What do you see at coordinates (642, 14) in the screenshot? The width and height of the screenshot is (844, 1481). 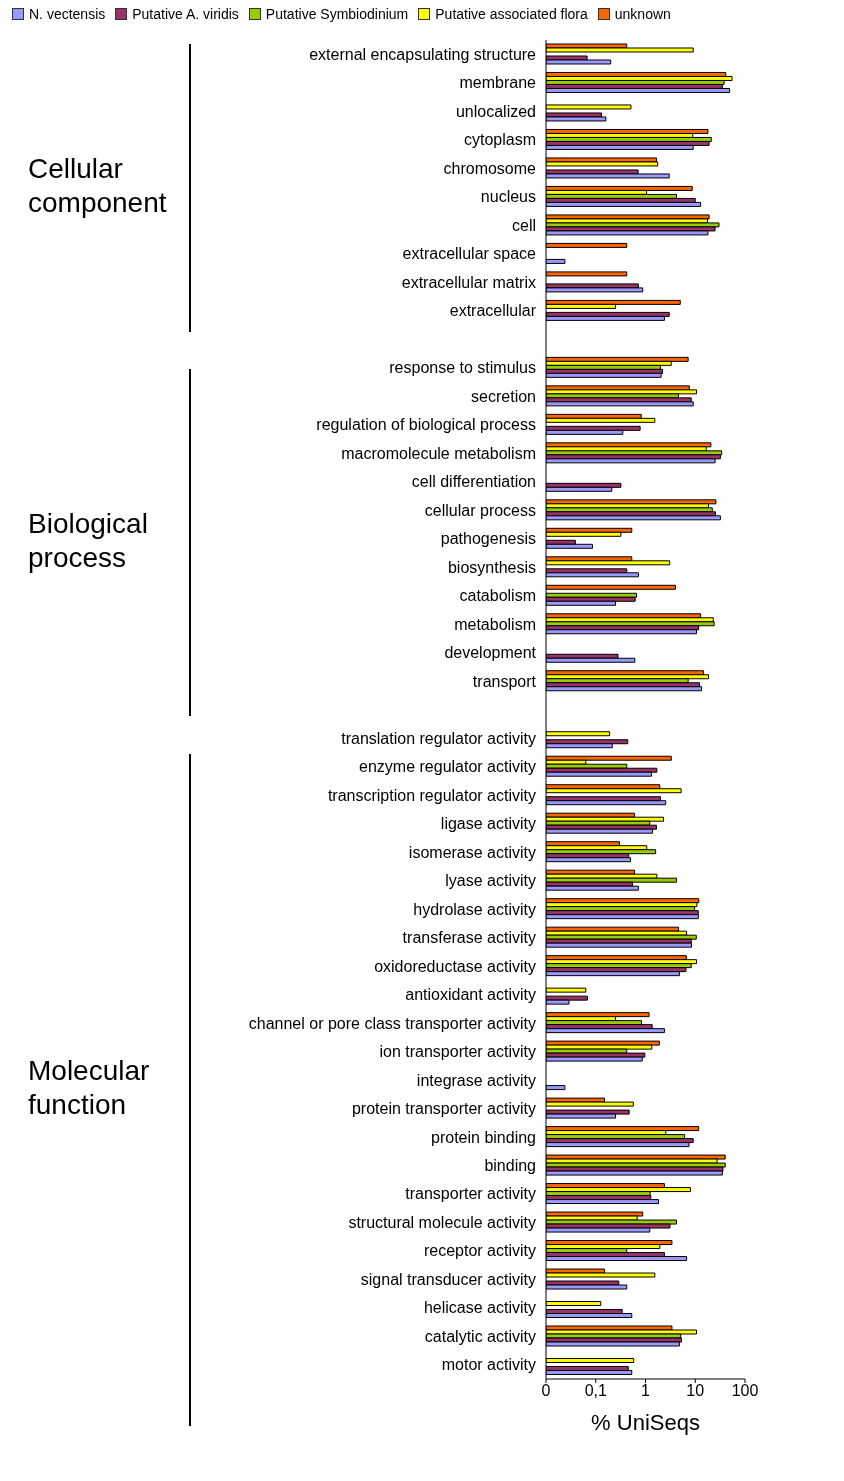 I see `legend-label: unknown` at bounding box center [642, 14].